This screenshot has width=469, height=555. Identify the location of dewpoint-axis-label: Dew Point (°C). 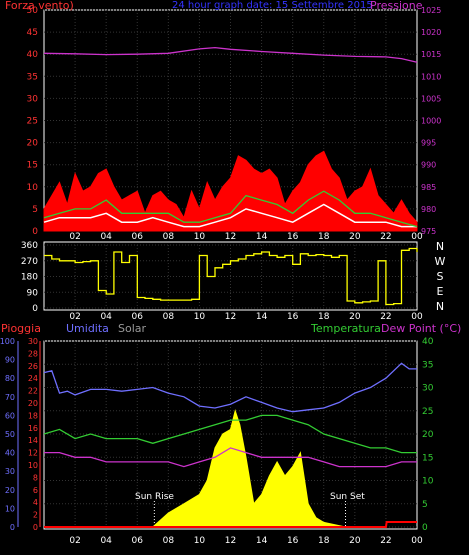
(421, 328).